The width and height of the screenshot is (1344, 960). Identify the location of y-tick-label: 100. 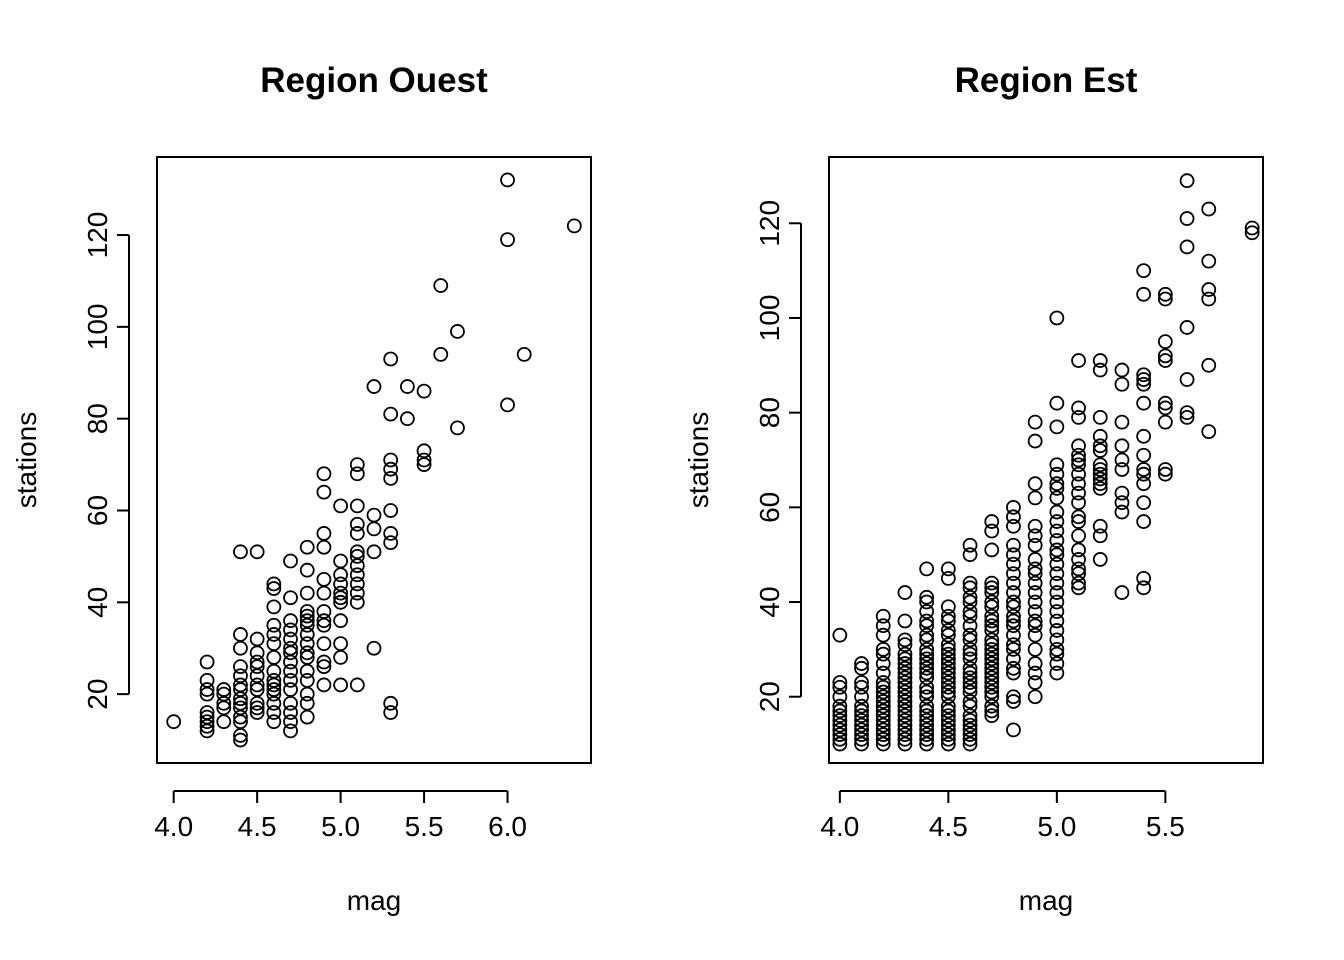
(97, 327).